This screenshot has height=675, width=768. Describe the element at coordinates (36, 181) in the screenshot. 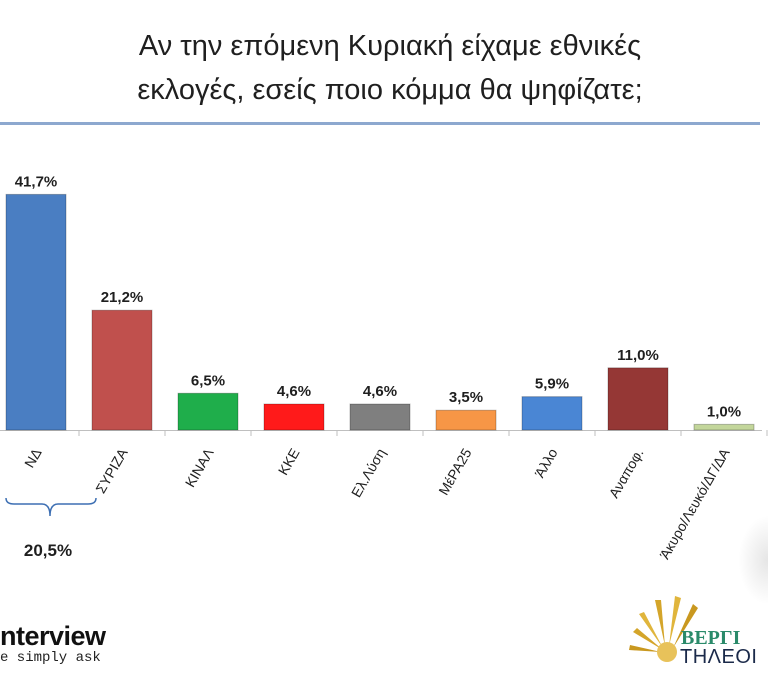

I see `bar-value-label: 41,7%` at that location.